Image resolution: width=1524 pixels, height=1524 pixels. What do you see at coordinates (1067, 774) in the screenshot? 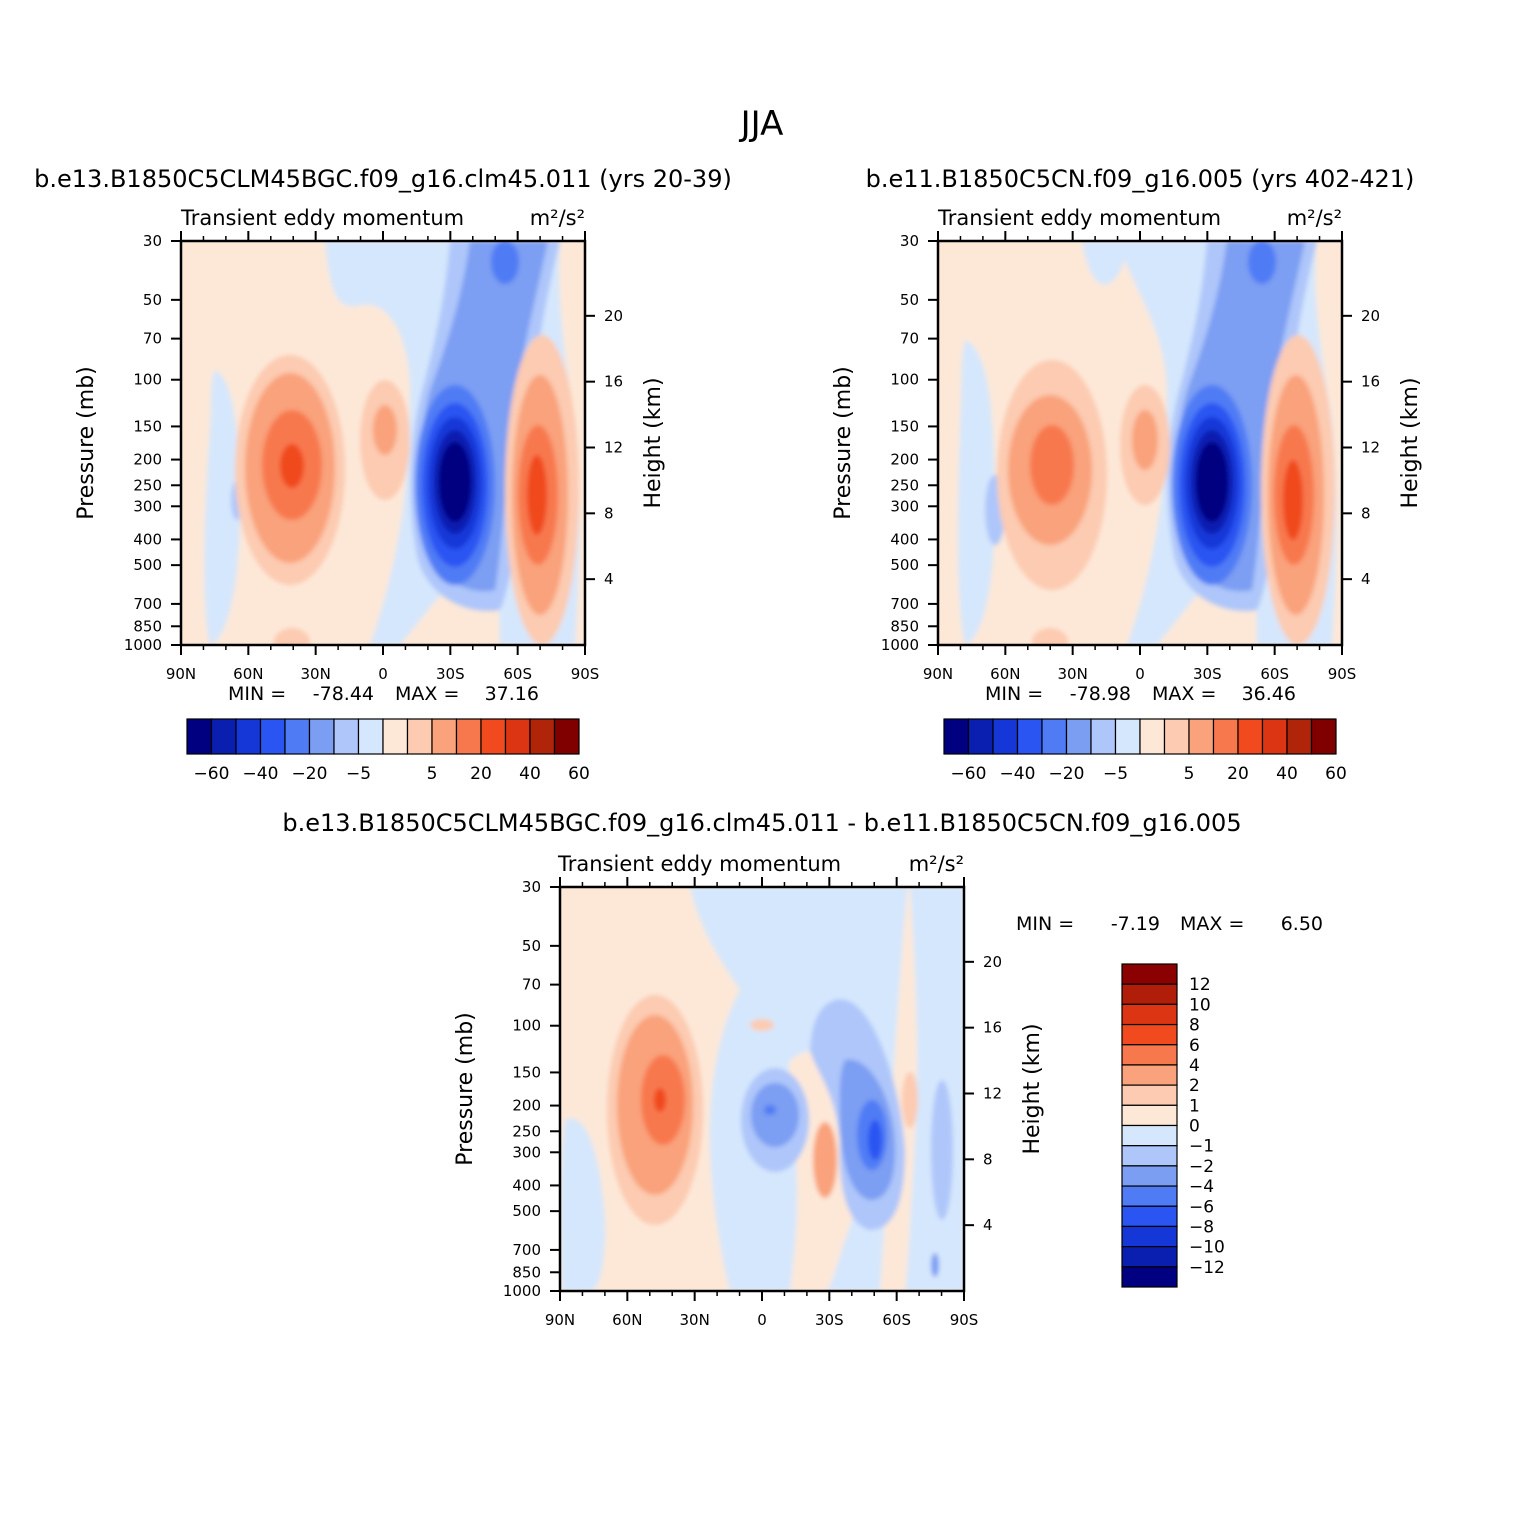
I see `colorbar-label: −20` at bounding box center [1067, 774].